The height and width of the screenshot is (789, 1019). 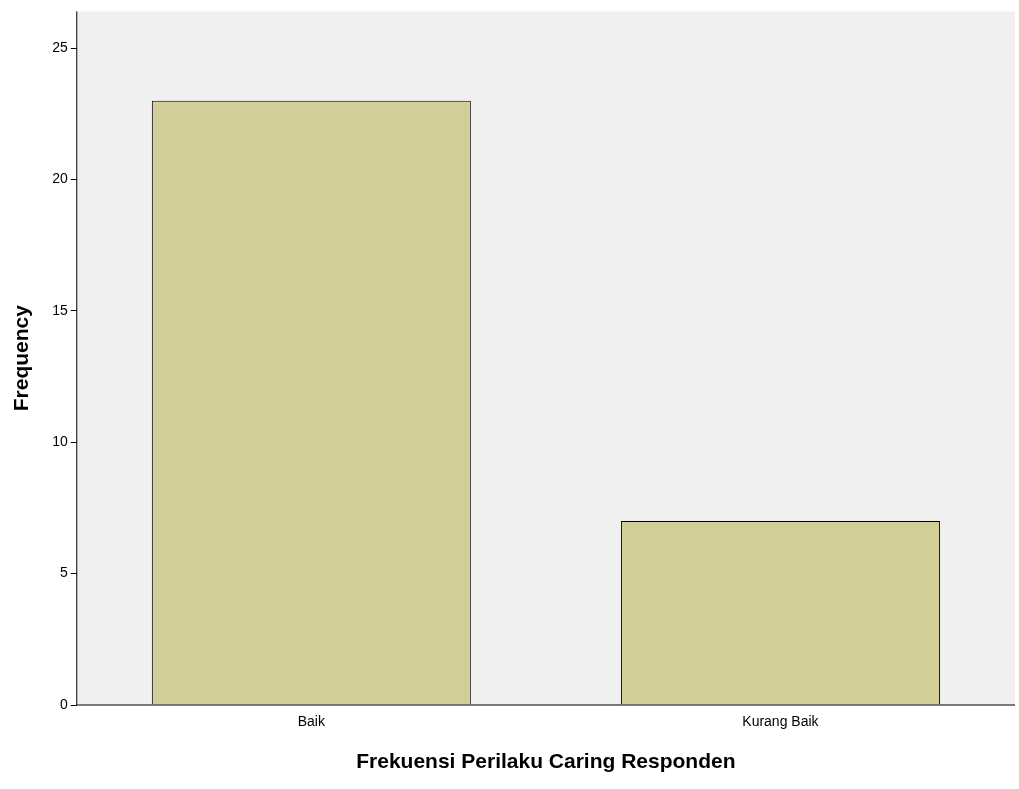 I want to click on y-tick-label: 20, so click(x=60, y=178).